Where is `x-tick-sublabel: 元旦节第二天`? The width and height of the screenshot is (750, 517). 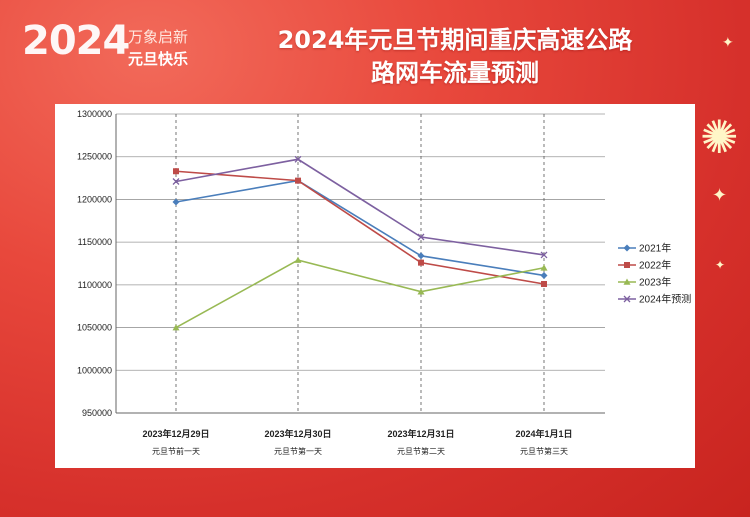 x-tick-sublabel: 元旦节第二天 is located at coordinates (421, 451).